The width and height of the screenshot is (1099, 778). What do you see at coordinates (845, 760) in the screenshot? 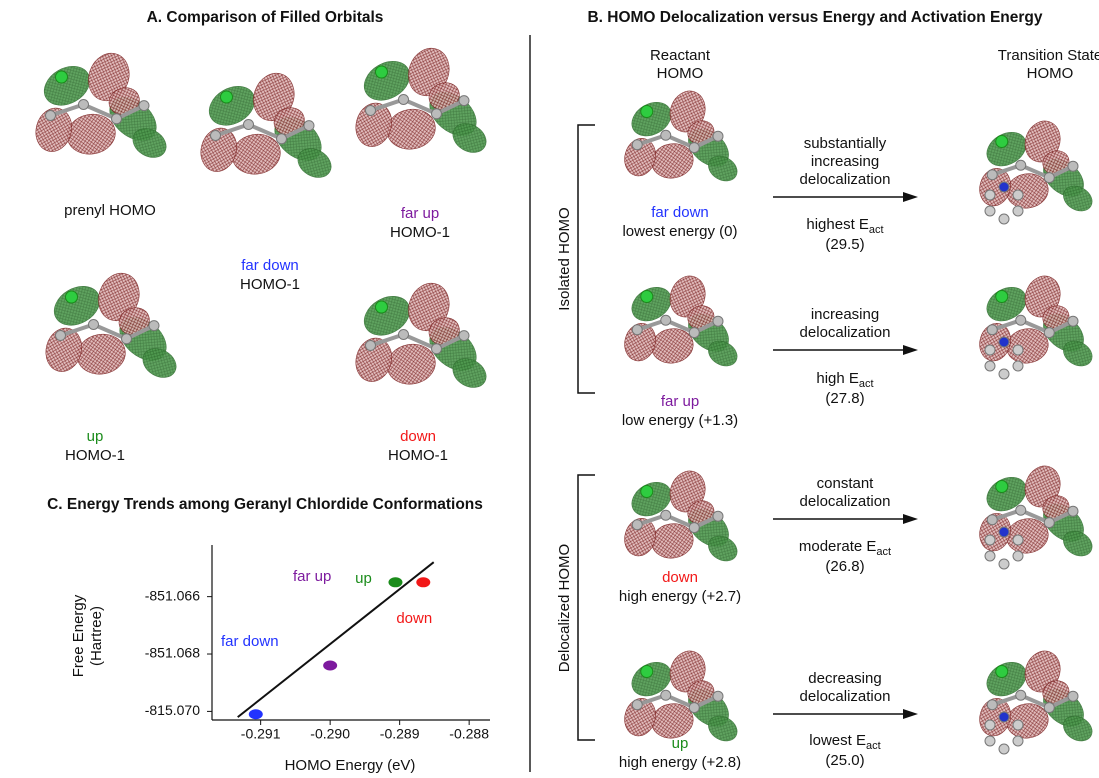
I see `activation-energy-value: (25.0)` at bounding box center [845, 760].